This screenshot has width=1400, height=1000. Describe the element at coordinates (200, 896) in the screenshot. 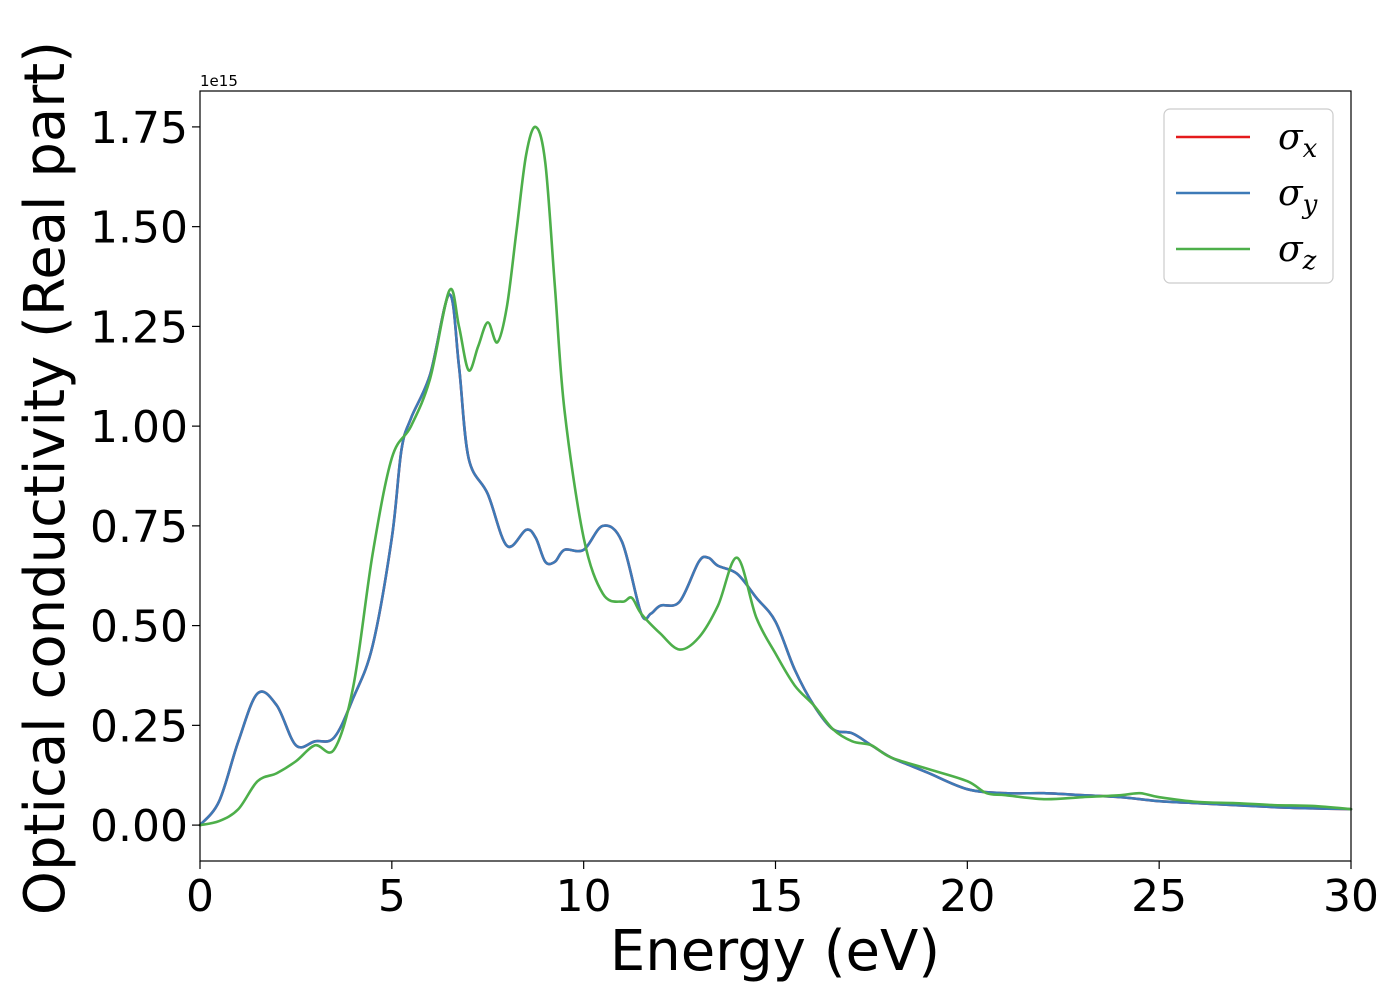

I see `x-tick-label: 0` at that location.